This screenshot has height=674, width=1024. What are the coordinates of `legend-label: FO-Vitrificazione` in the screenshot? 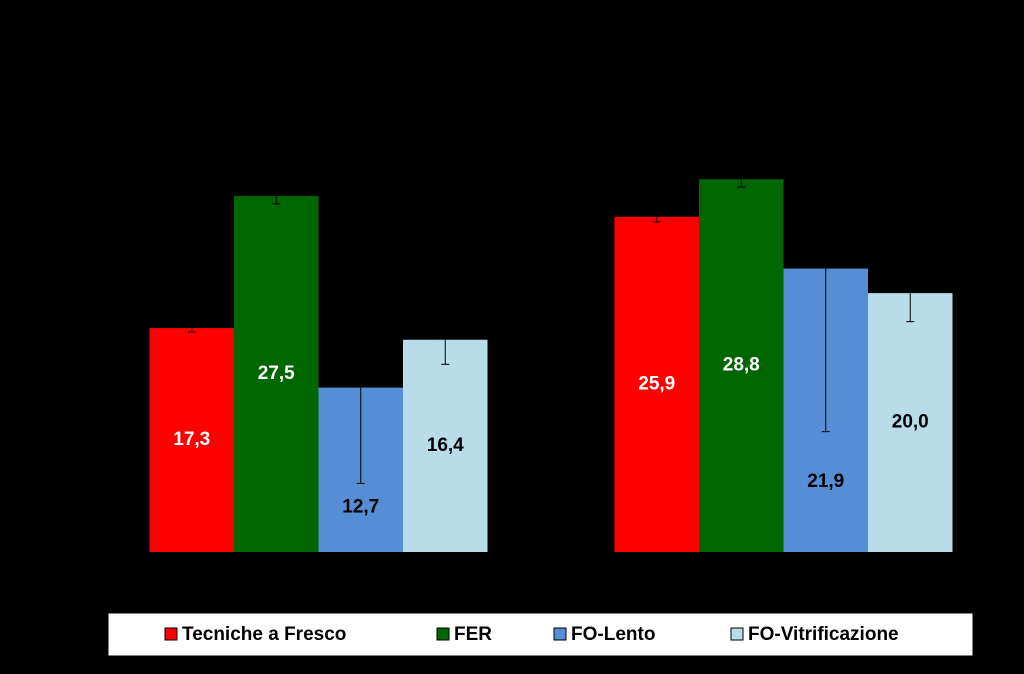 It's located at (823, 634).